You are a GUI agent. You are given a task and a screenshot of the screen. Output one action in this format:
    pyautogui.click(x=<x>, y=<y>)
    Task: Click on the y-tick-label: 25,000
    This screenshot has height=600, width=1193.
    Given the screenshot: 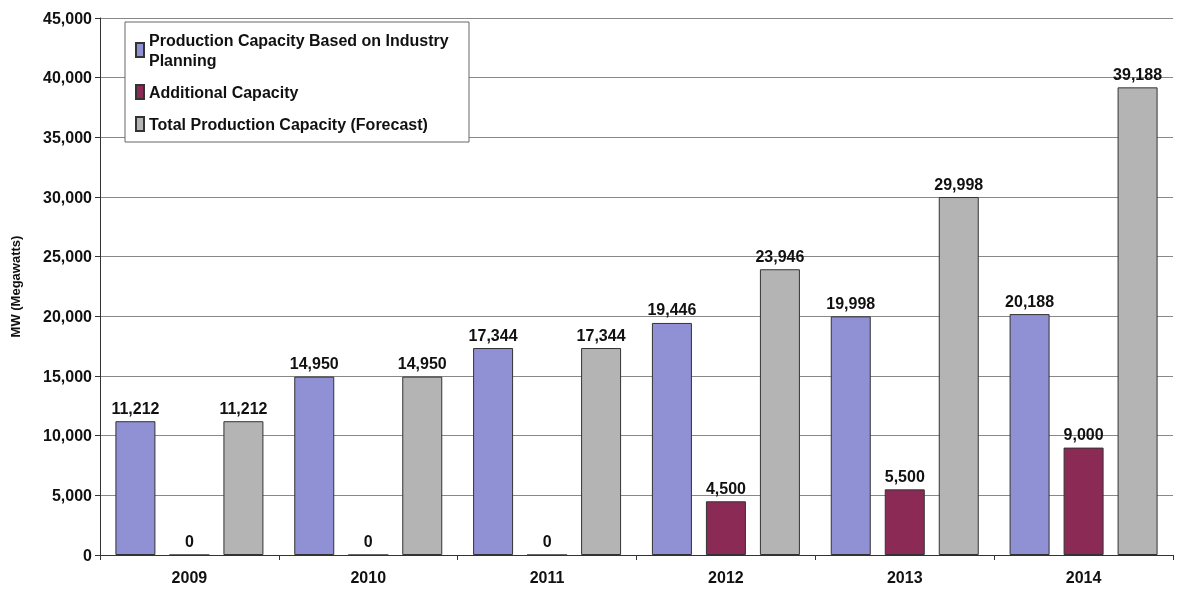 What is the action you would take?
    pyautogui.click(x=68, y=257)
    